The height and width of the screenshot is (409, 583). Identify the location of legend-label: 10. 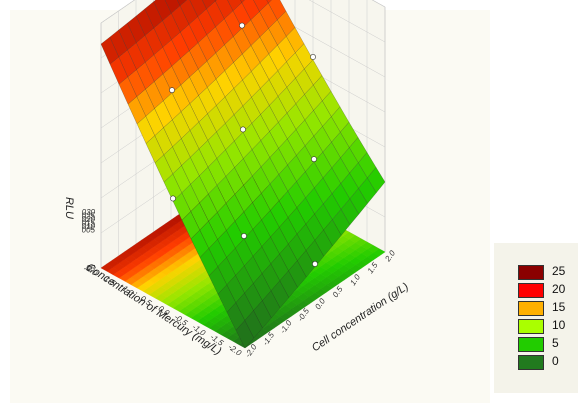
(559, 325).